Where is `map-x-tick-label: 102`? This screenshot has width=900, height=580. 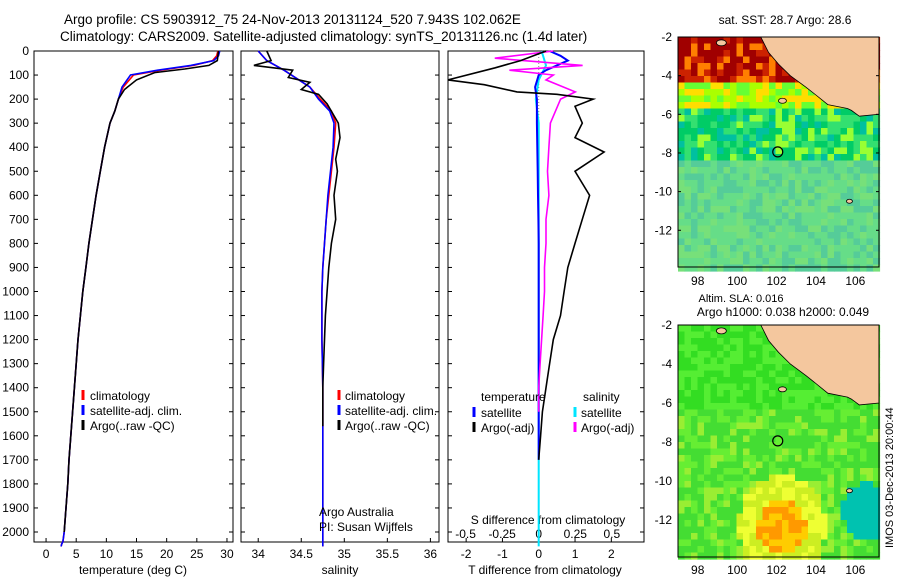 map-x-tick-label: 102 is located at coordinates (777, 570).